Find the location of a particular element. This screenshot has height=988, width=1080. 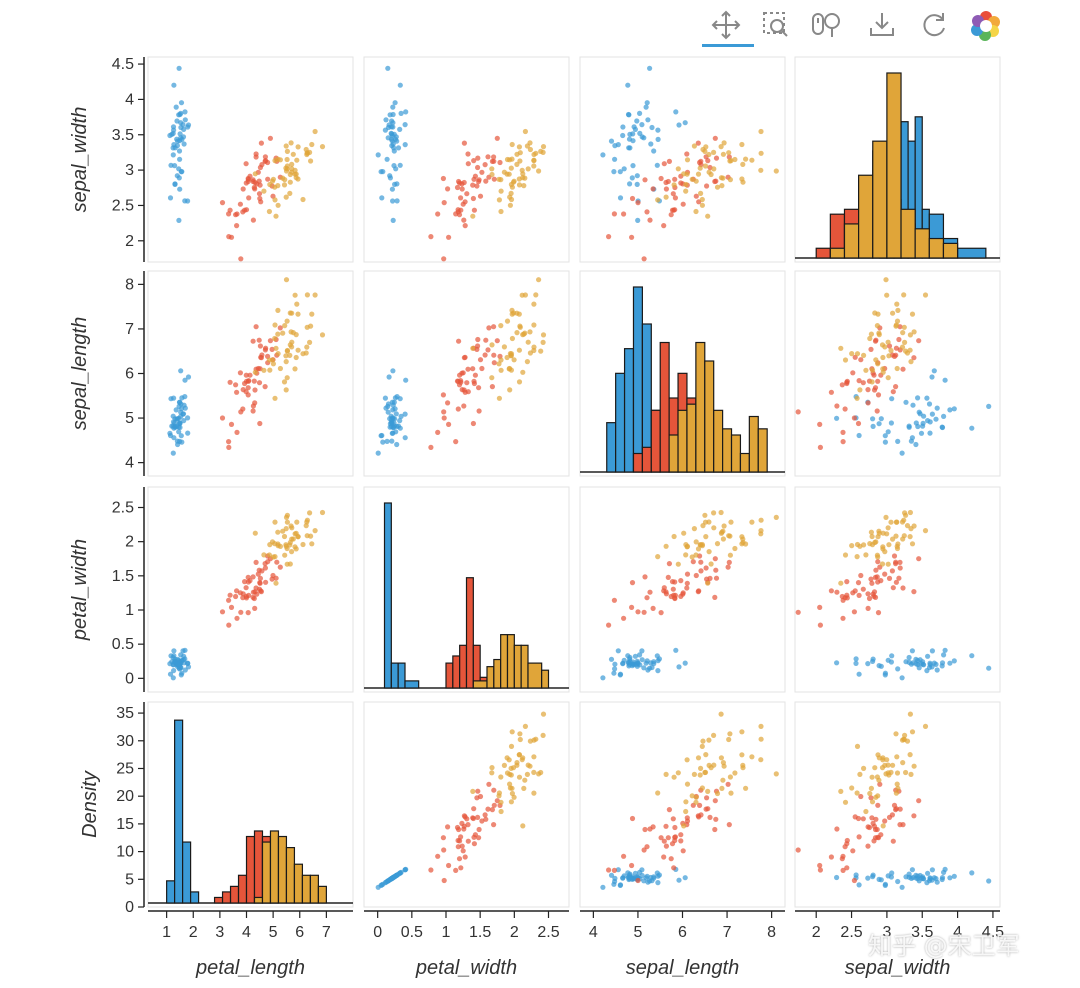

y-tick-label: 2.5 is located at coordinates (123, 205).